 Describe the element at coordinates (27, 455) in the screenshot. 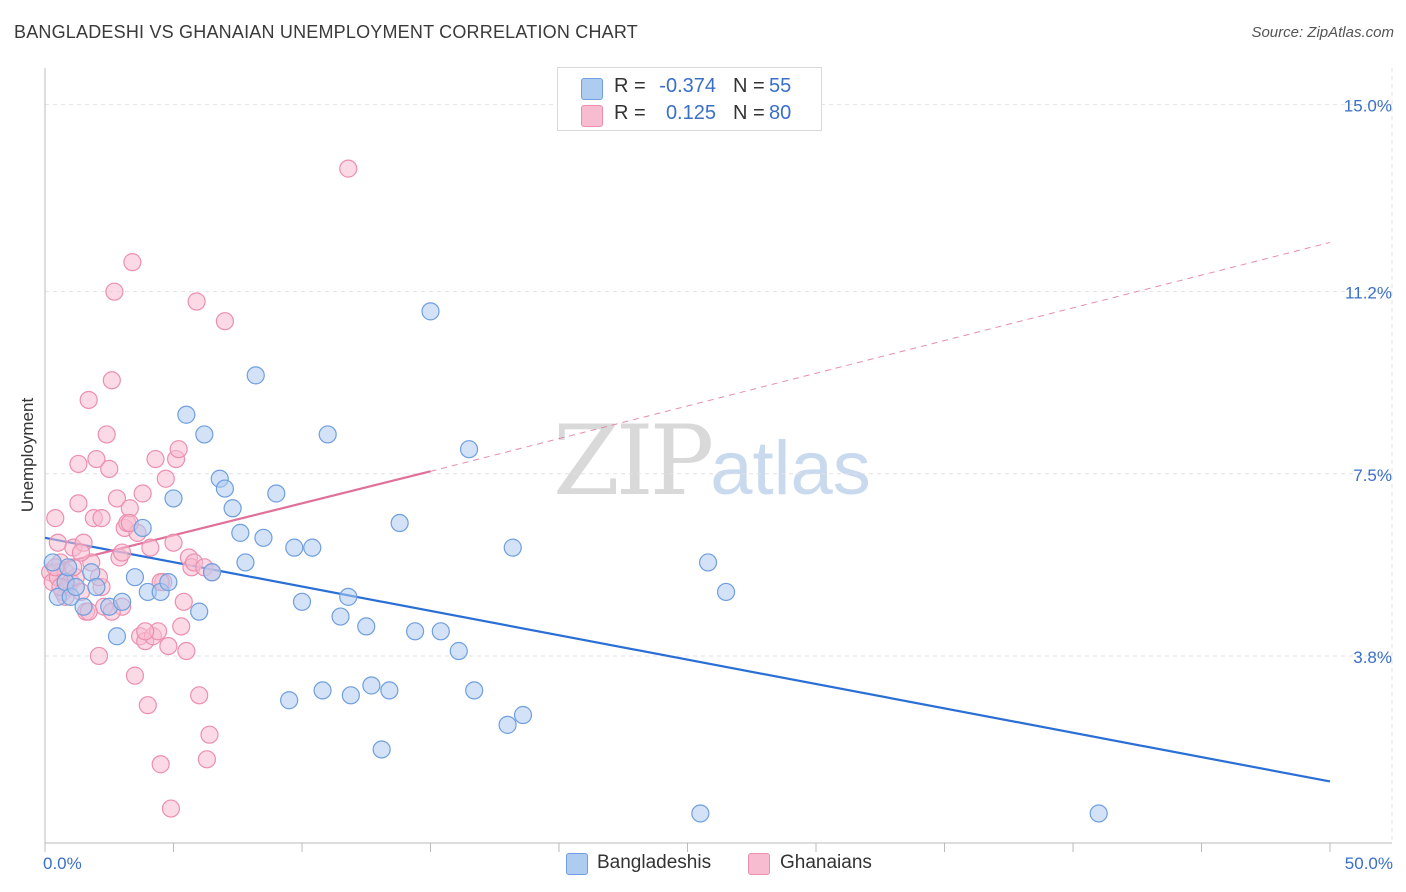

I see `y-axis-label: Unemployment` at that location.